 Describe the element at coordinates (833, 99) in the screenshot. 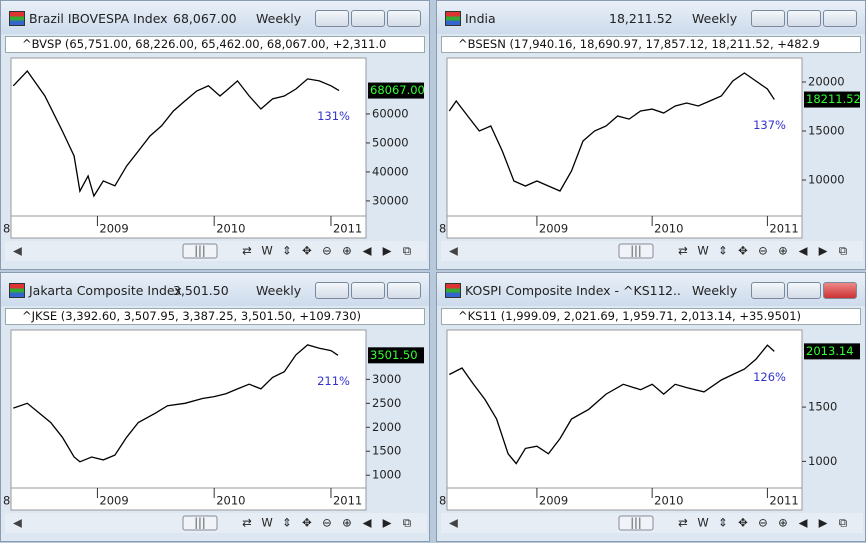

I see `last-value-label: 18211.52` at that location.